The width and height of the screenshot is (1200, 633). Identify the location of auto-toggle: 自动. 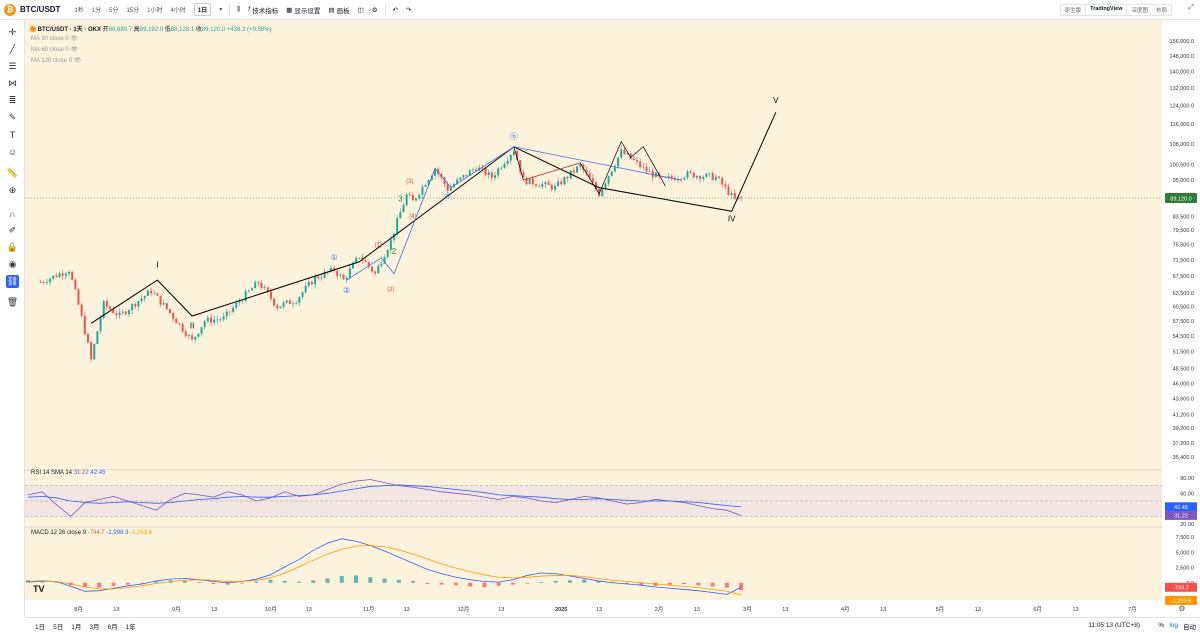
(1189, 627).